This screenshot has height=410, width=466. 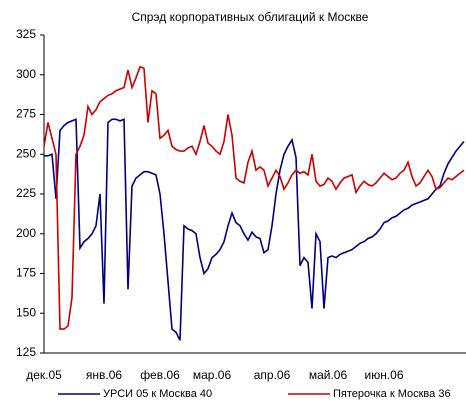 I want to click on y-tick-label: 225, so click(x=26, y=193).